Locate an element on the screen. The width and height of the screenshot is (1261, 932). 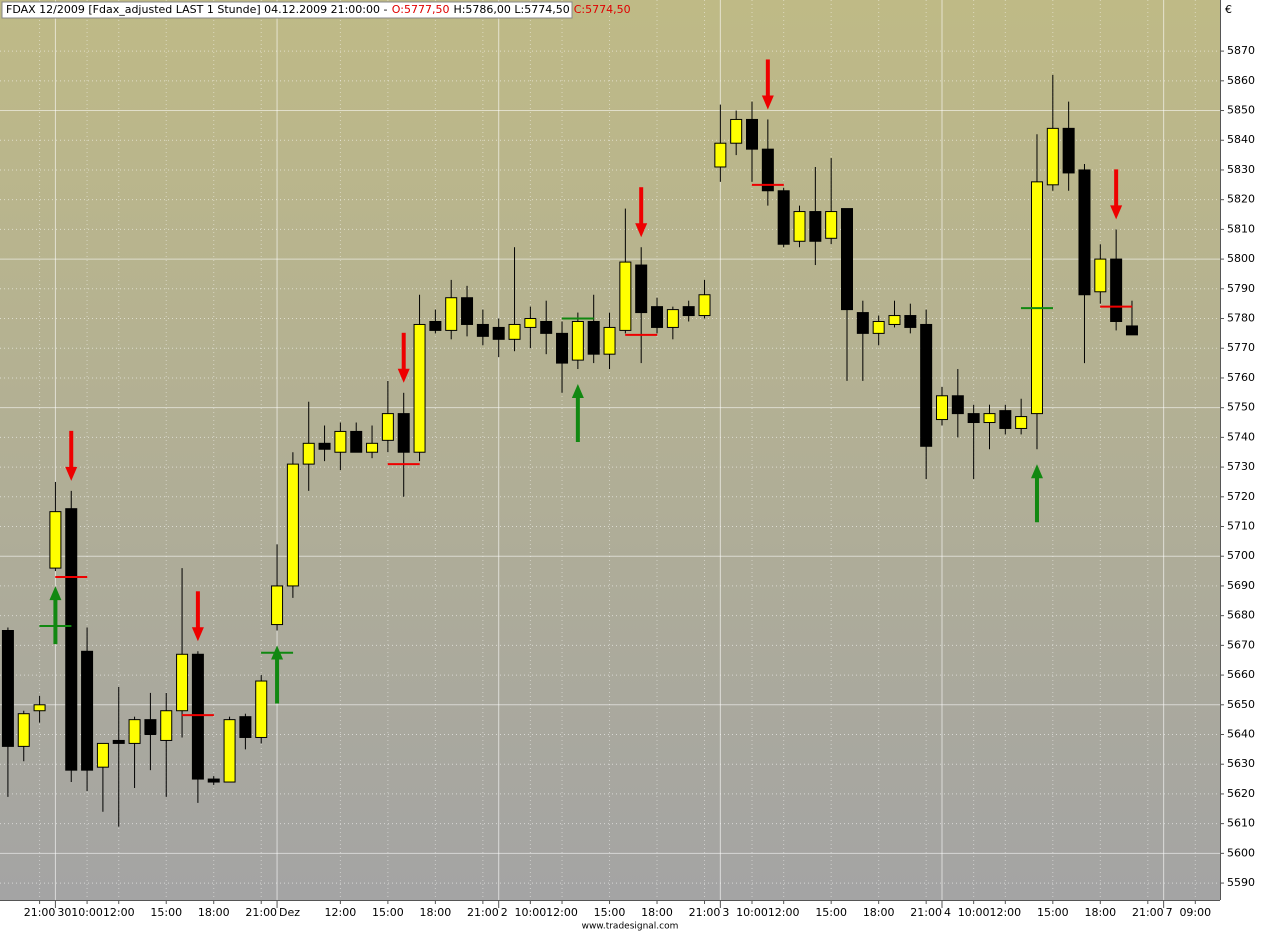
y-tick-label: 5810 is located at coordinates (1241, 228).